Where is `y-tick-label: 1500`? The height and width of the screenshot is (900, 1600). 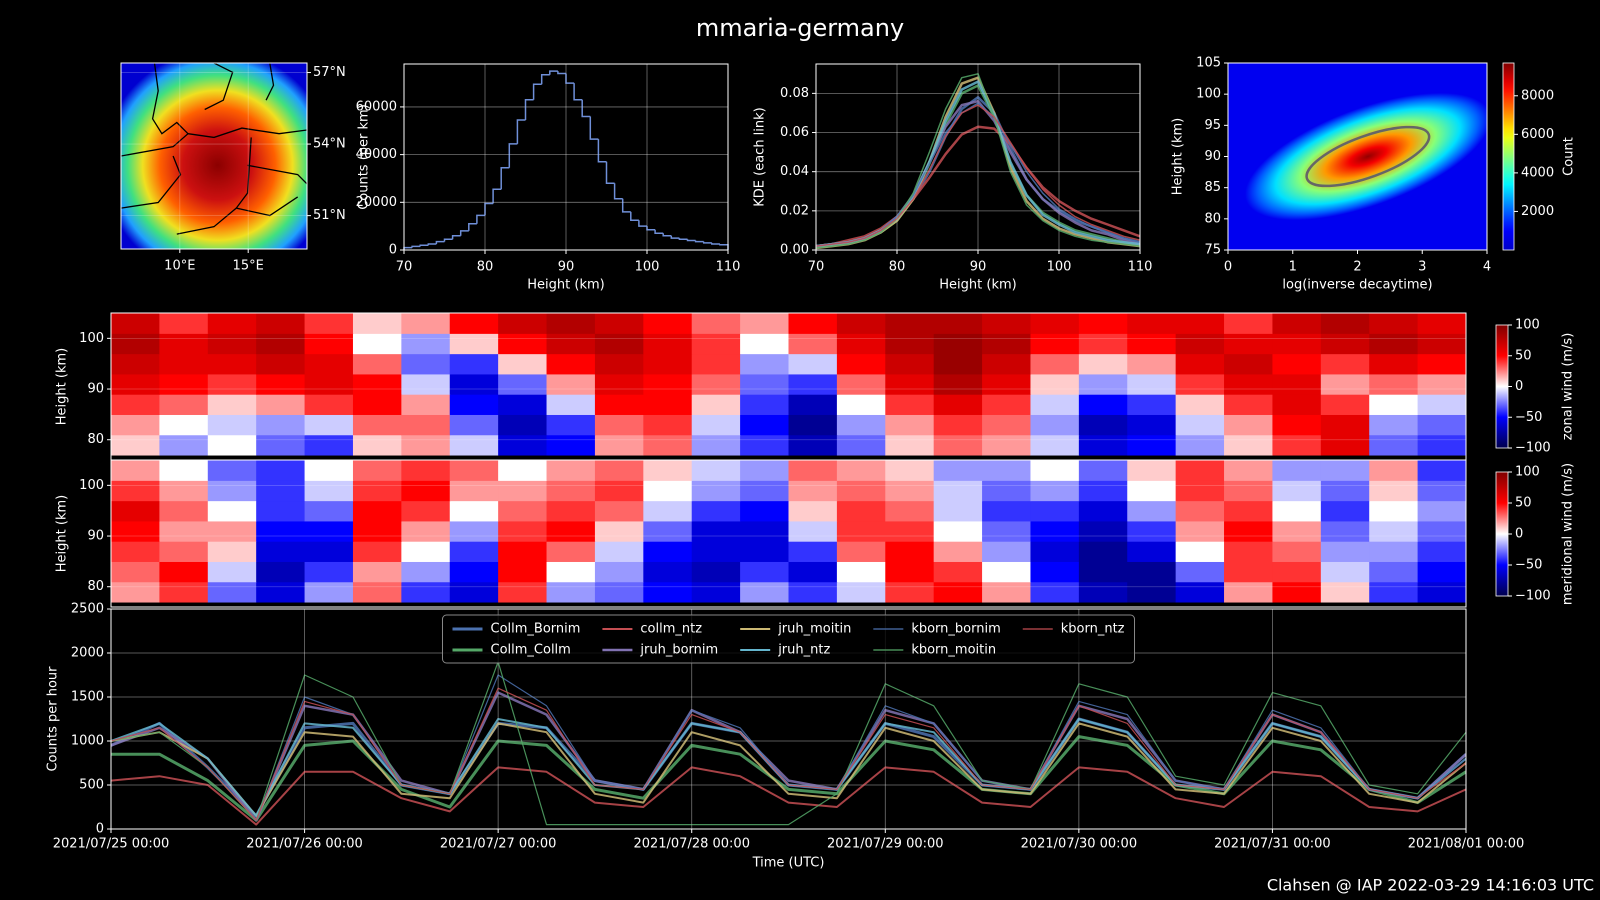
y-tick-label: 1500 is located at coordinates (87, 697).